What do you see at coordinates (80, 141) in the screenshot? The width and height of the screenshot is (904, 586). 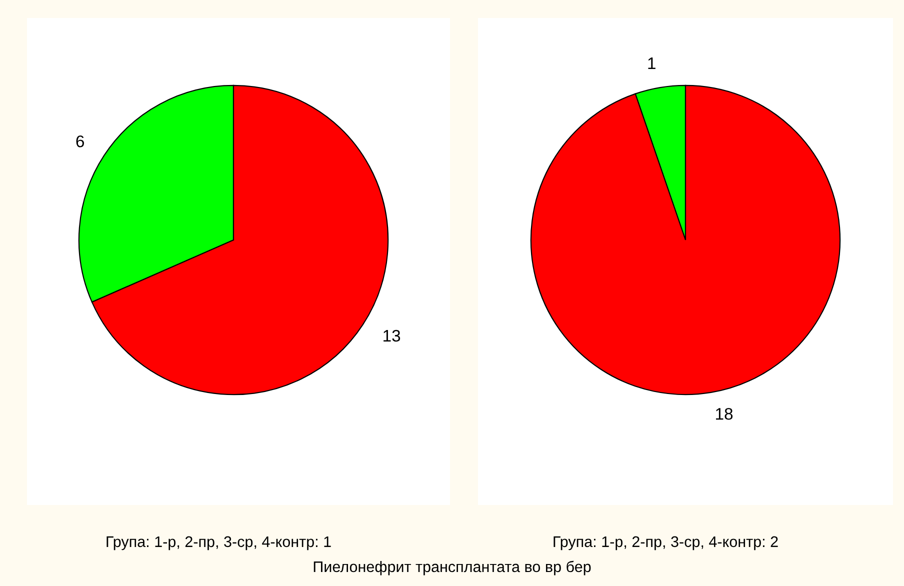 I see `data-label: 6` at bounding box center [80, 141].